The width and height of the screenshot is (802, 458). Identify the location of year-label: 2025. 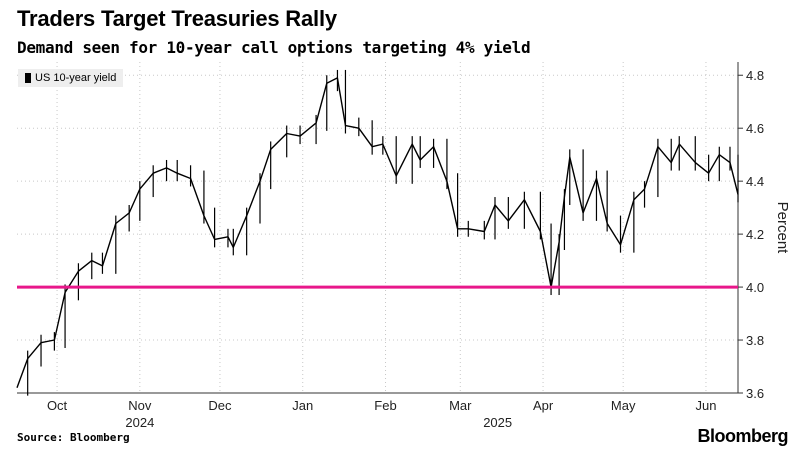
(497, 422).